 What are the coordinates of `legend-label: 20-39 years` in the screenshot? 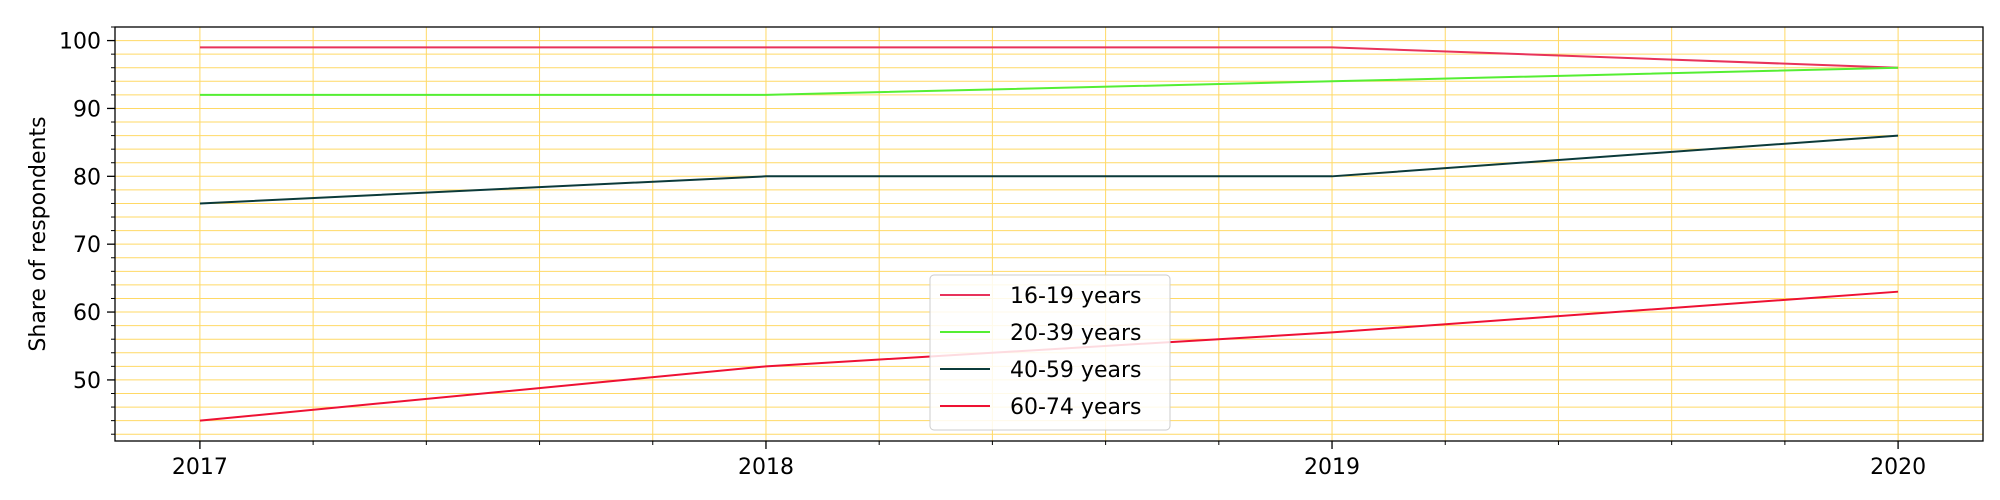 It's located at (1075, 333).